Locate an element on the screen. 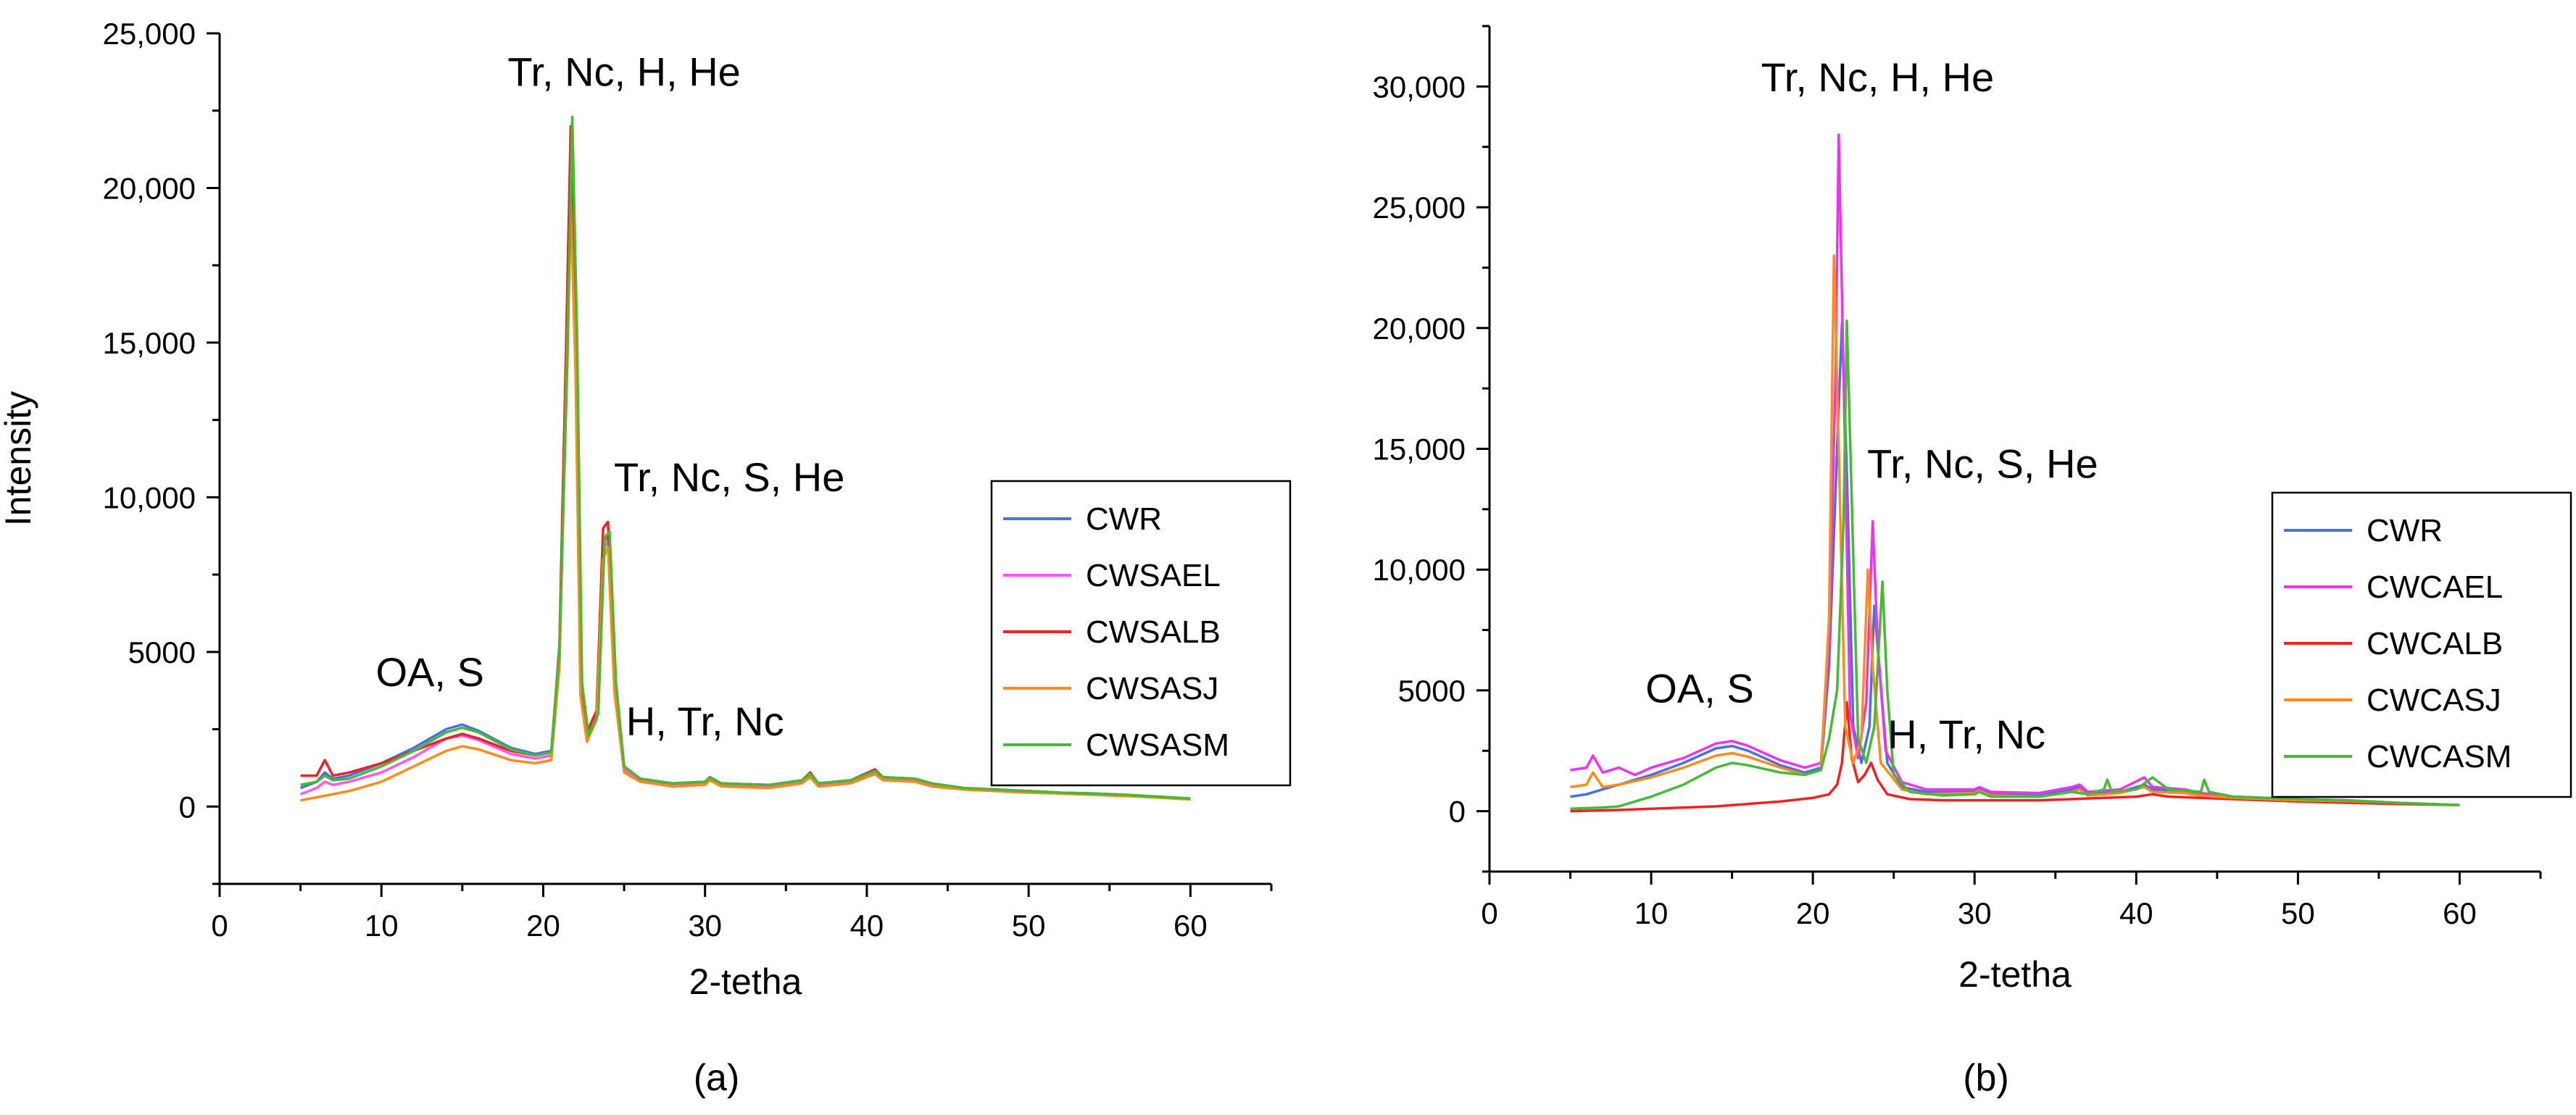 This screenshot has height=1115, width=2576. legend-label: CWSASM is located at coordinates (1157, 745).